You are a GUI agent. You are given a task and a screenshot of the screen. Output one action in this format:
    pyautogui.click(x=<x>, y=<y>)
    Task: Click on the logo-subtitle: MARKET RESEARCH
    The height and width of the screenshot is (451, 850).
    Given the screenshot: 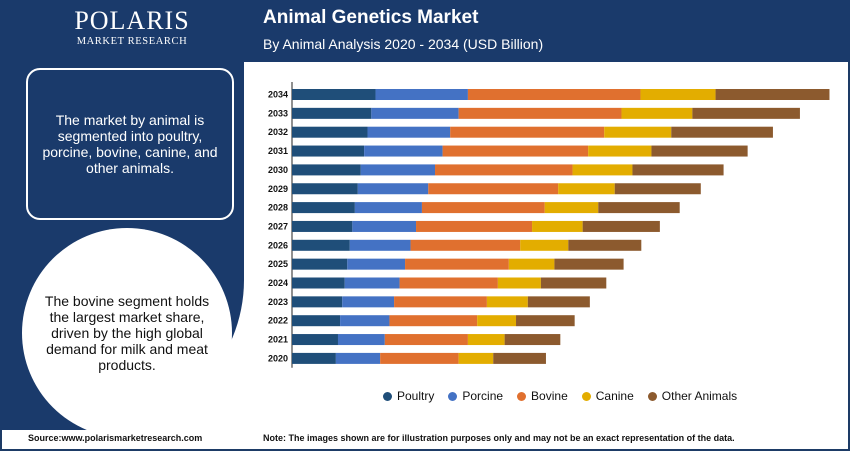 What is the action you would take?
    pyautogui.click(x=132, y=41)
    